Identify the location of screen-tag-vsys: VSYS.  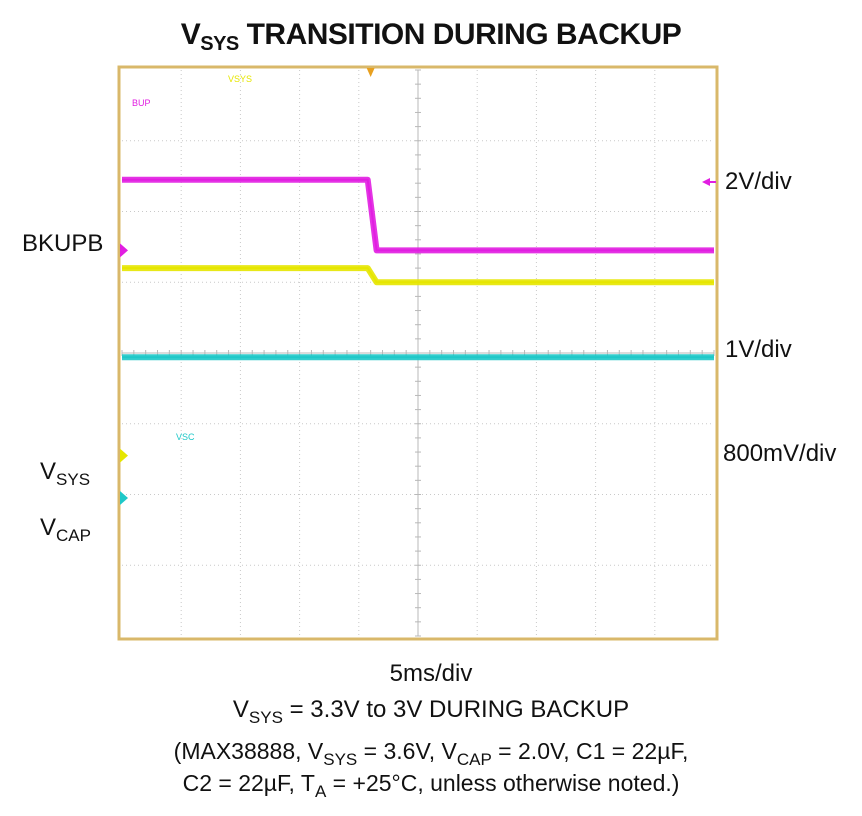
(240, 79).